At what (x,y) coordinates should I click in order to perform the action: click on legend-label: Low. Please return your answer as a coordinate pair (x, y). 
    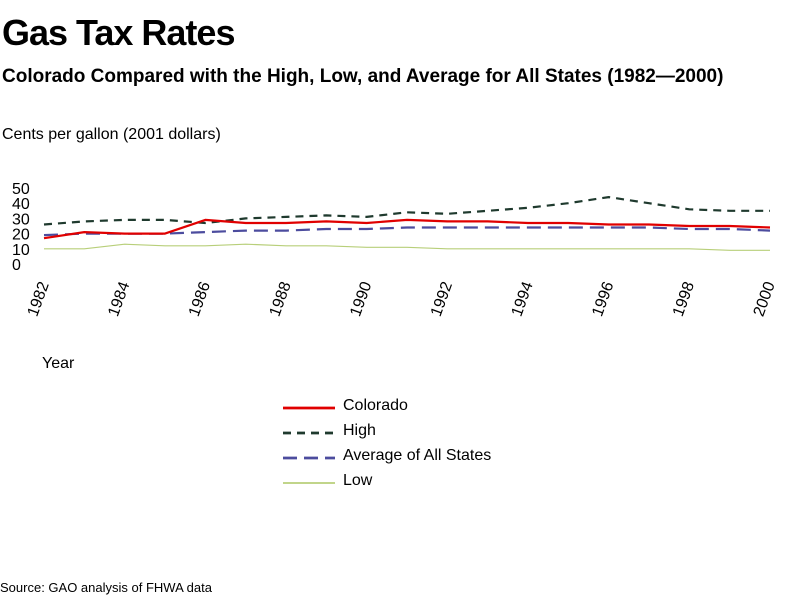
    Looking at the image, I should click on (358, 480).